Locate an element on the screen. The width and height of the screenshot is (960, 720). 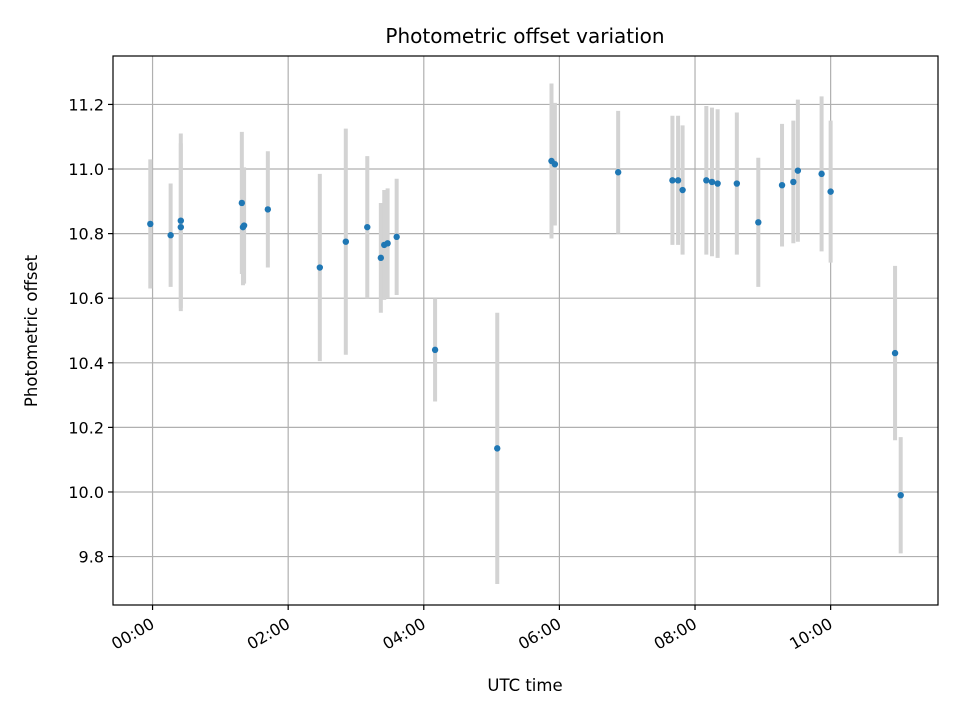
chart-title: Photometric offset variation is located at coordinates (524, 36).